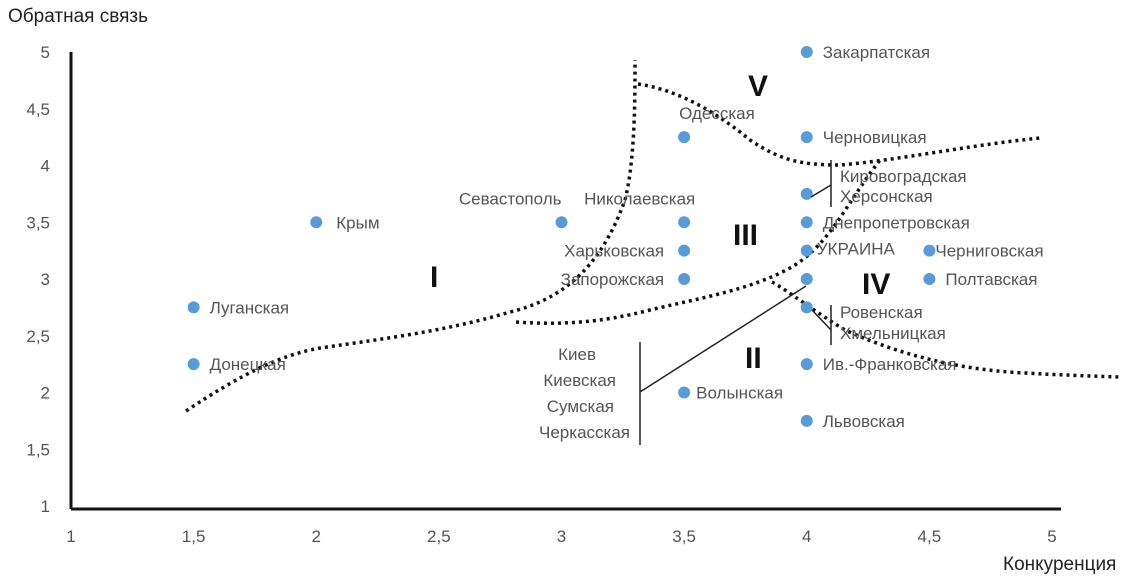 The width and height of the screenshot is (1131, 582). Describe the element at coordinates (881, 312) in the screenshot. I see `bracket-label-lower-1: Ровенская` at that location.